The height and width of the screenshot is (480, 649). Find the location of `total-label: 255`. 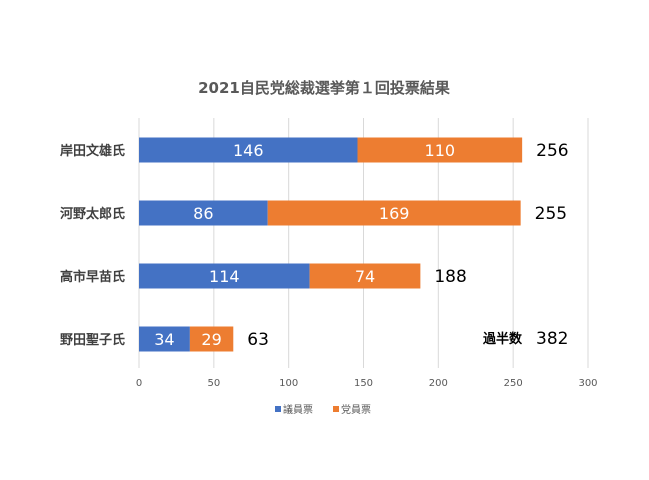

total-label: 255 is located at coordinates (551, 214).